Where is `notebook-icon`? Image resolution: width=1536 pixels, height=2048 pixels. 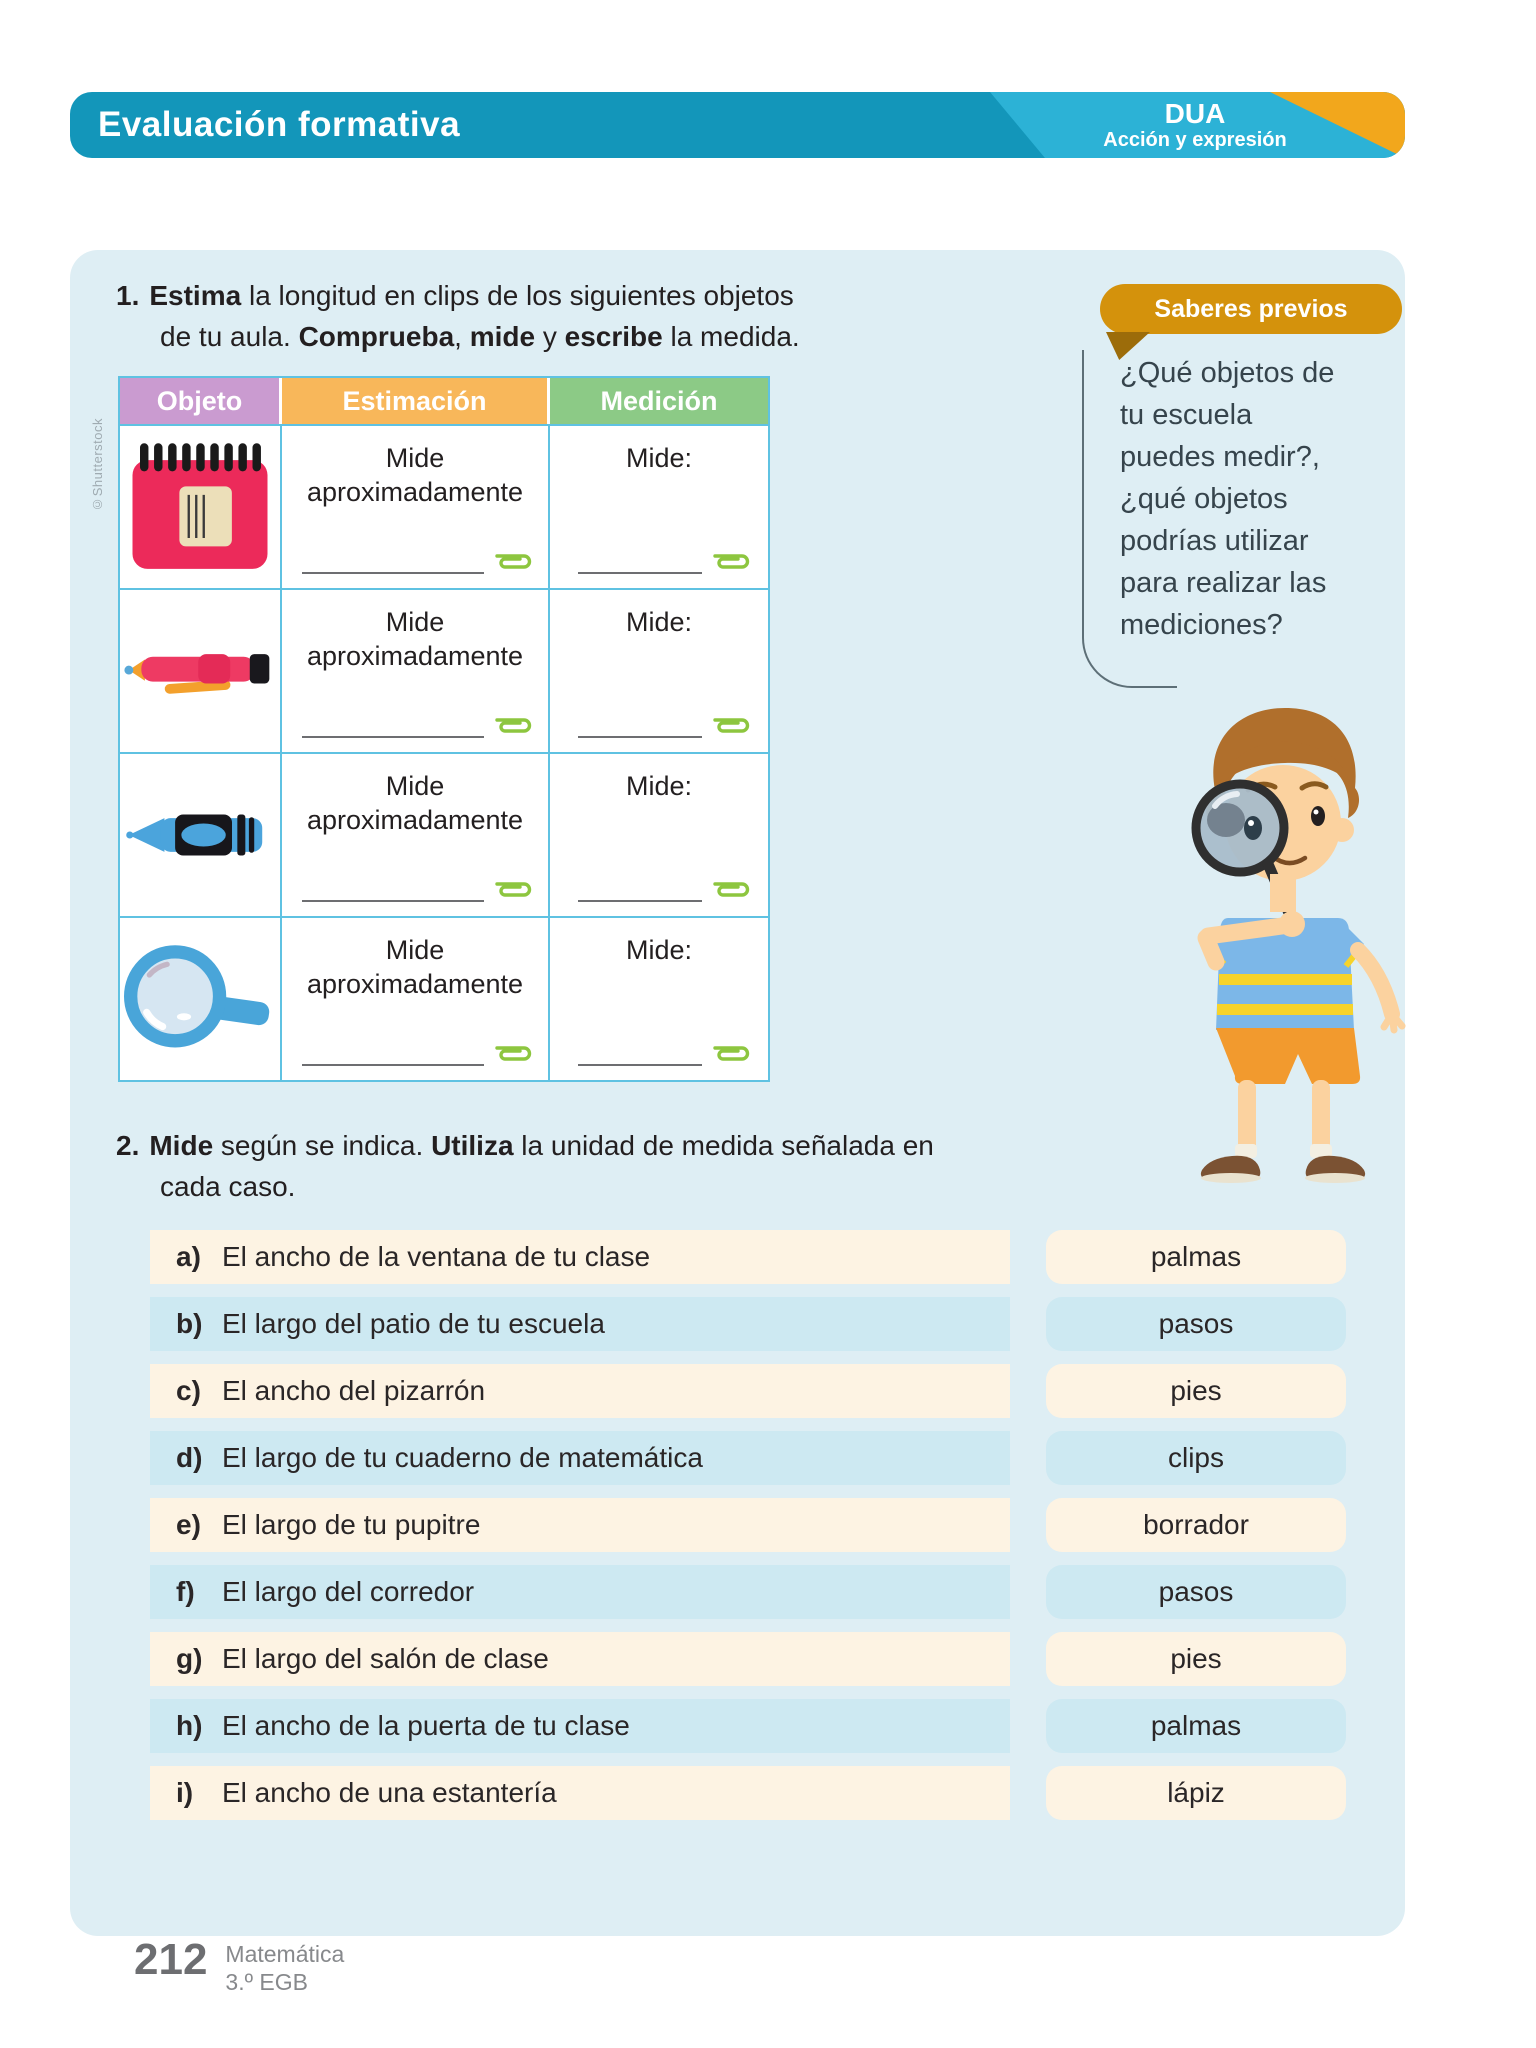
notebook-icon is located at coordinates (200, 506).